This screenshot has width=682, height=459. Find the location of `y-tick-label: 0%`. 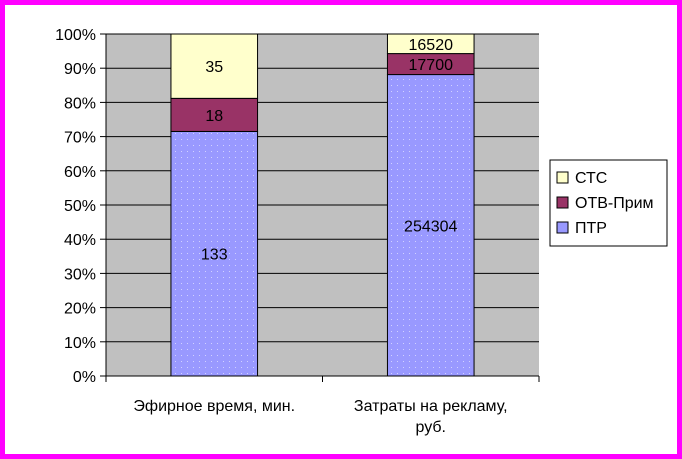

y-tick-label: 0% is located at coordinates (84, 377).